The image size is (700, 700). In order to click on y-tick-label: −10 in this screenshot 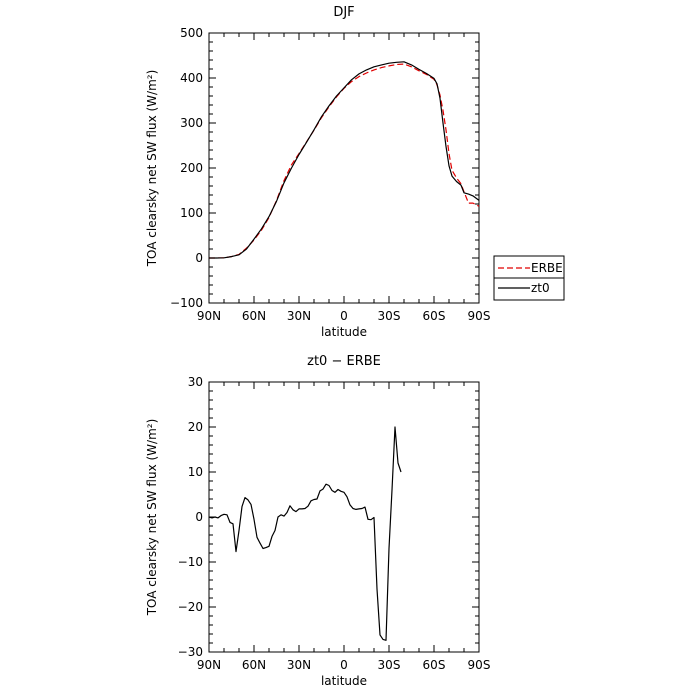, I will do `click(190, 562)`.